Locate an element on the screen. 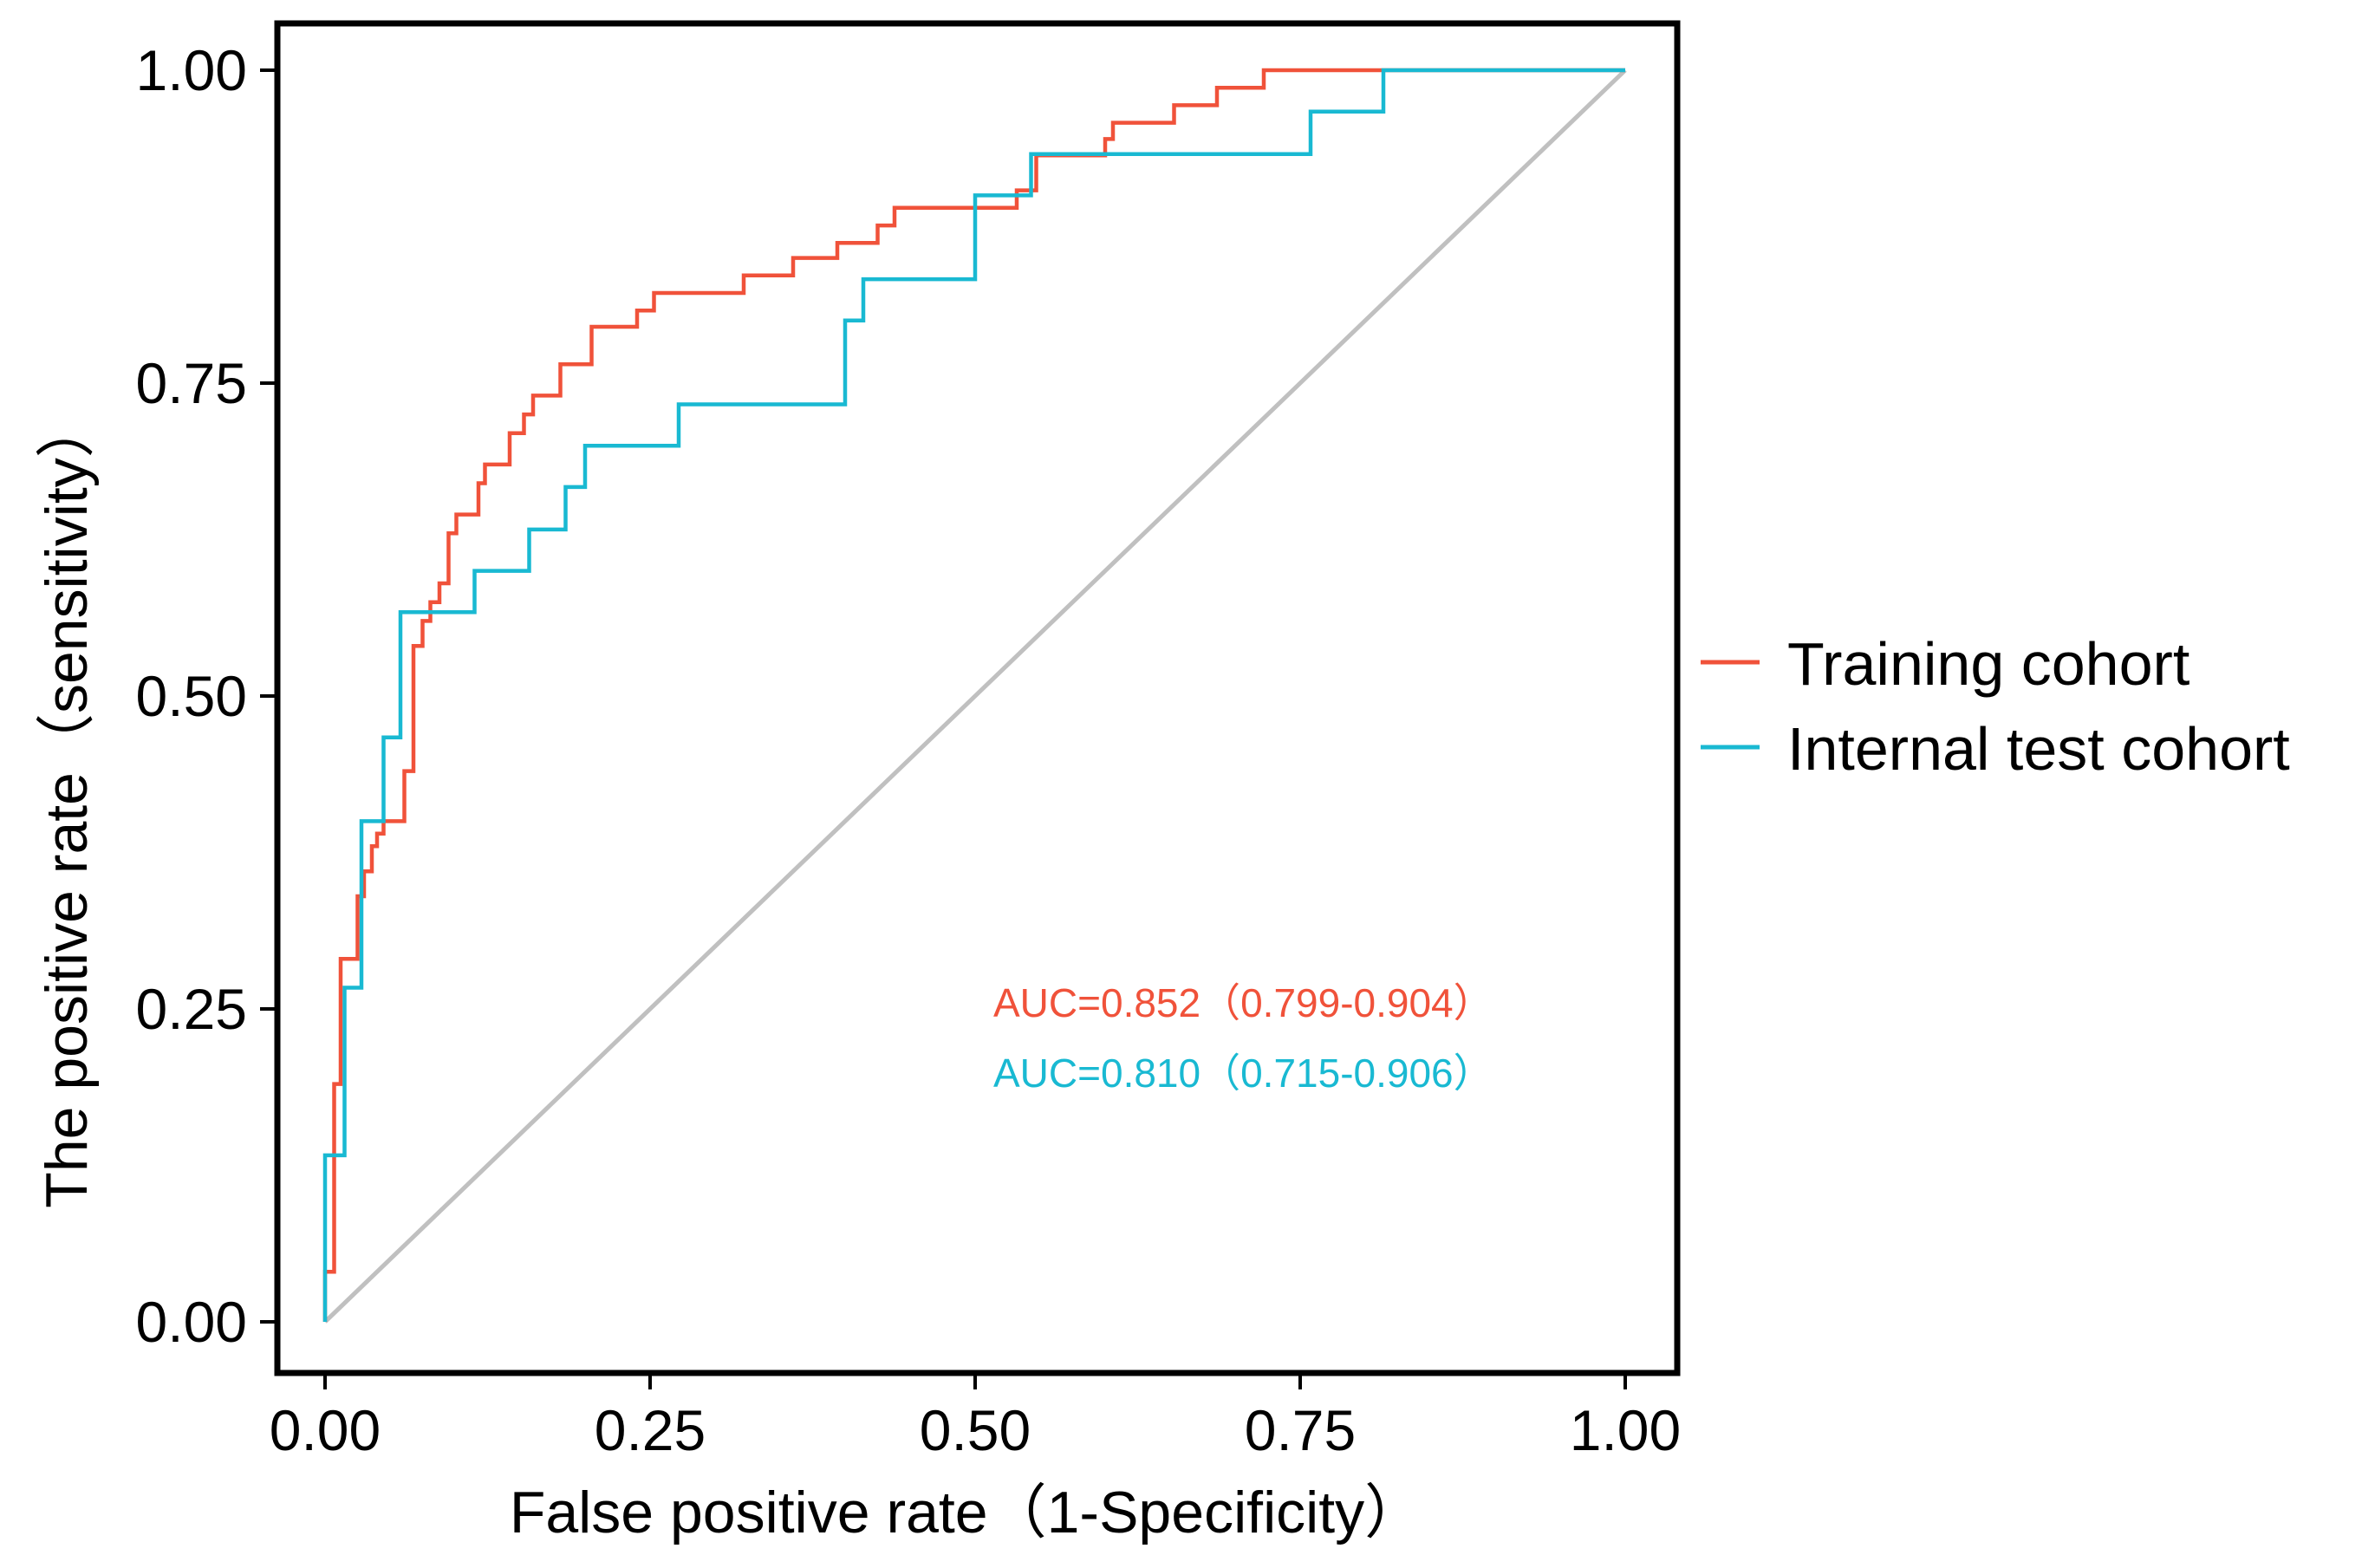 This screenshot has width=2375, height=1568. y-tick-label: 0.25 is located at coordinates (191, 1009).